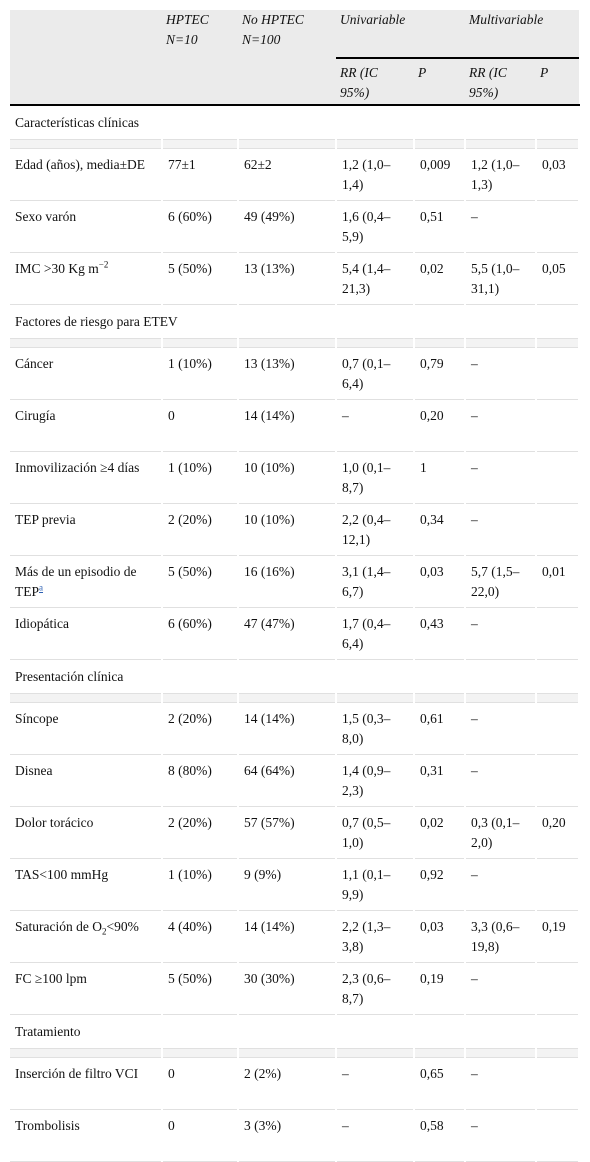 The image size is (590, 1162). What do you see at coordinates (439, 82) in the screenshot?
I see `header-uni-p: P` at bounding box center [439, 82].